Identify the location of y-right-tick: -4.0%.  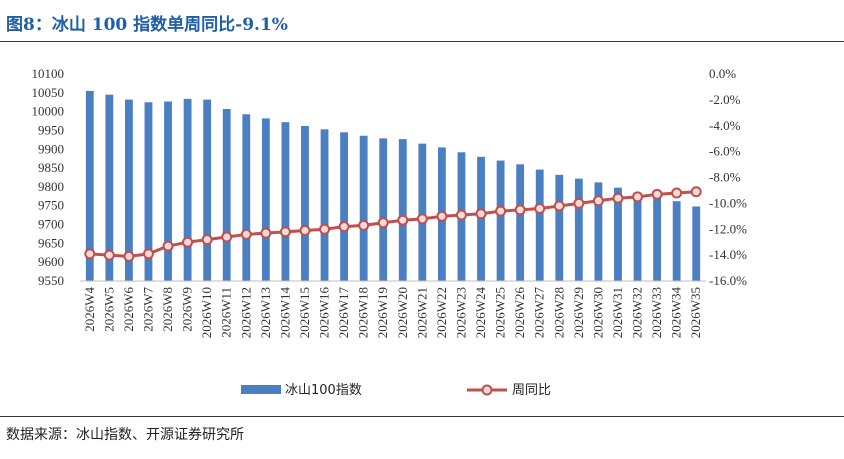
(725, 125).